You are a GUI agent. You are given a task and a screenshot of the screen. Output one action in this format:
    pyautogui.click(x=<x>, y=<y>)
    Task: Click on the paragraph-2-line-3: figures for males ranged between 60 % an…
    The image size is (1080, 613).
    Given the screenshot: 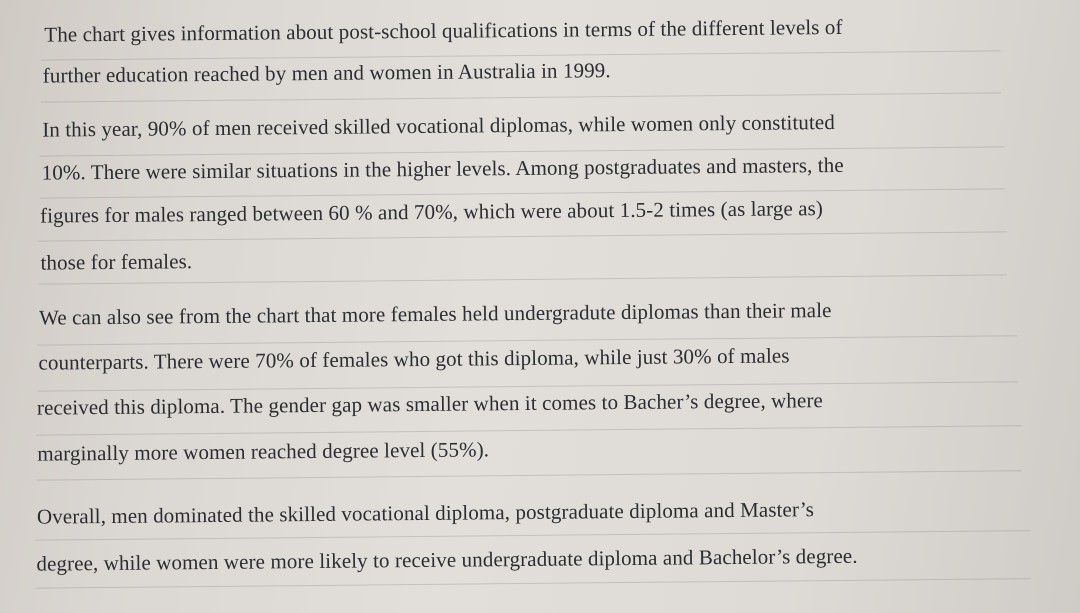 What is the action you would take?
    pyautogui.click(x=431, y=212)
    